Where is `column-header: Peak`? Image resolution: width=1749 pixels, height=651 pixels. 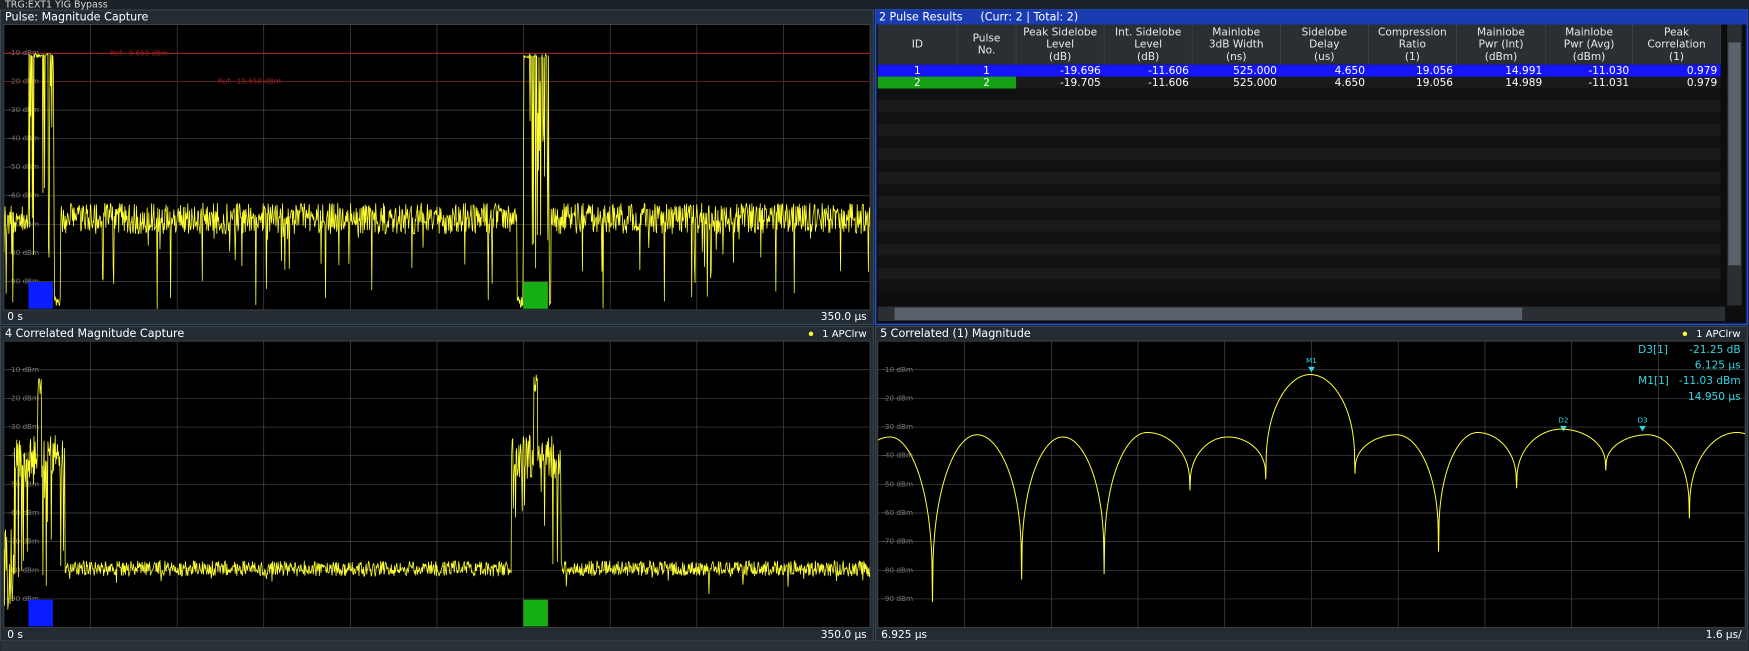 column-header: Peak is located at coordinates (1677, 32).